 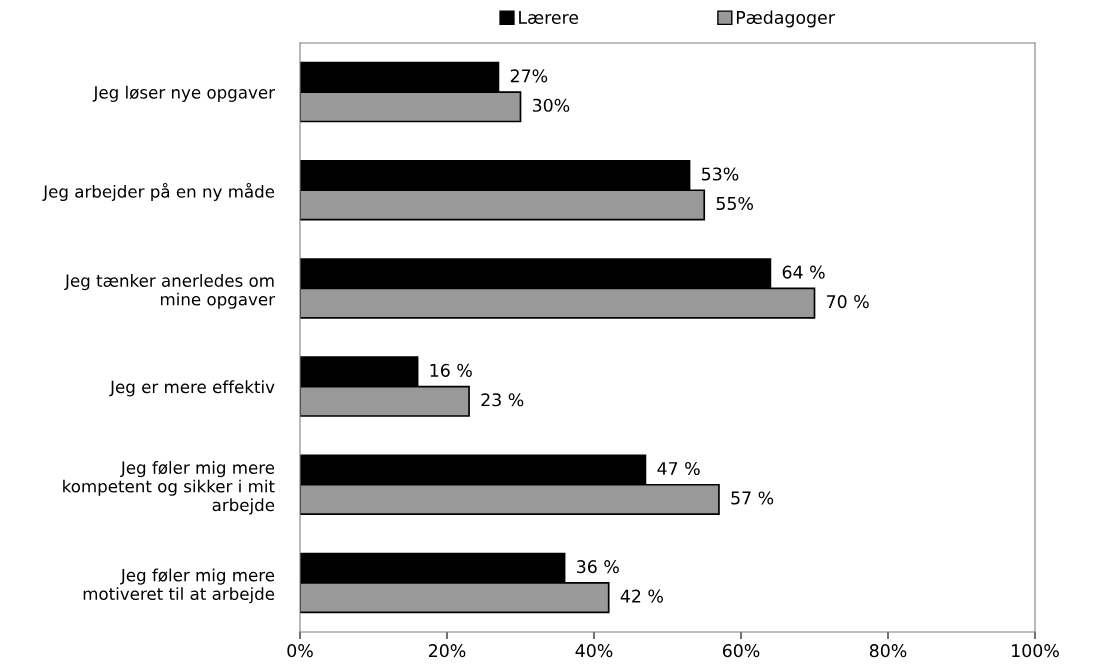 What do you see at coordinates (803, 272) in the screenshot?
I see `data-label: 64 %` at bounding box center [803, 272].